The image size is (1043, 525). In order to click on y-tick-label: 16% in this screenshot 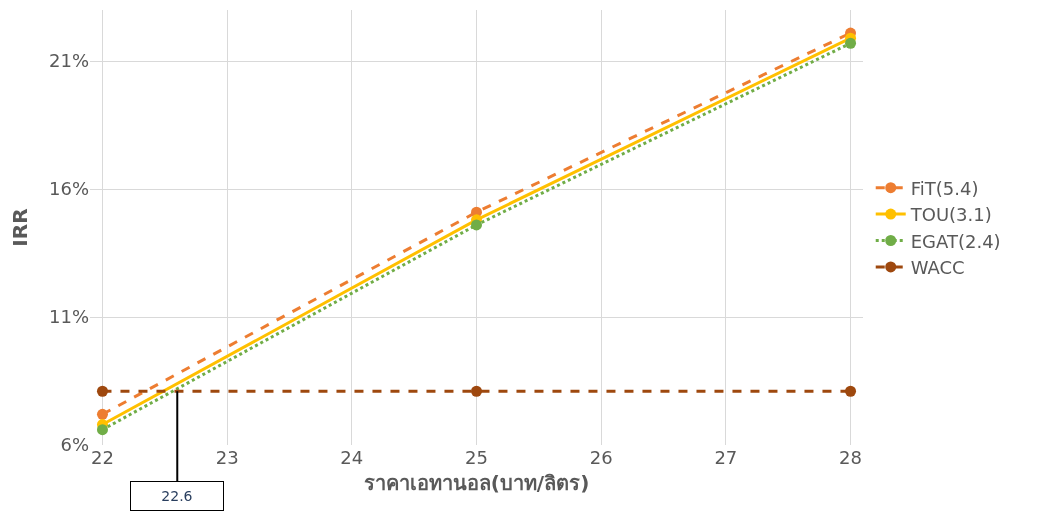, I will do `click(68, 189)`.